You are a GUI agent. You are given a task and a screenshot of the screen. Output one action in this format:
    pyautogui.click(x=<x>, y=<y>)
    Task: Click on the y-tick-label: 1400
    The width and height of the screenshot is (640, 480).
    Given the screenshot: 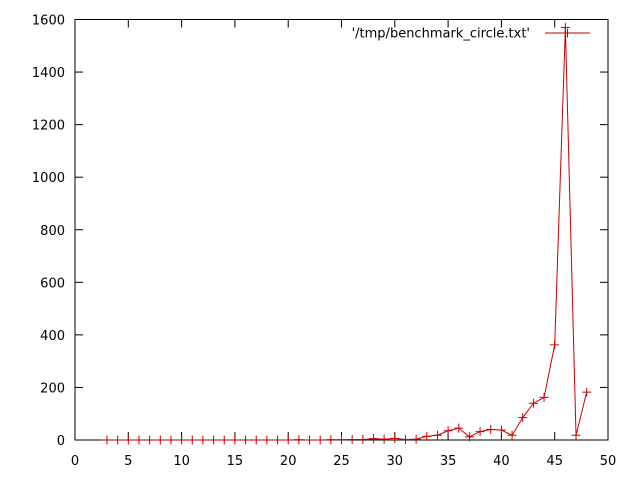 What is the action you would take?
    pyautogui.click(x=48, y=73)
    